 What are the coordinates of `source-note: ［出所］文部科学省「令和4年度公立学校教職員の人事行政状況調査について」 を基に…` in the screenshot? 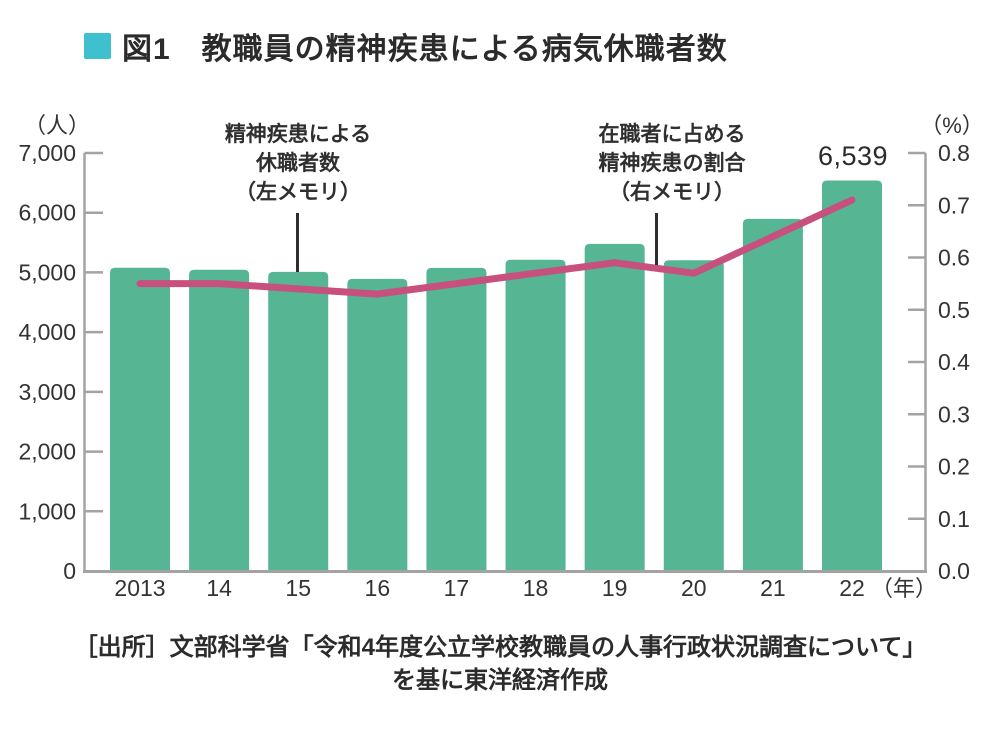 It's located at (500, 664).